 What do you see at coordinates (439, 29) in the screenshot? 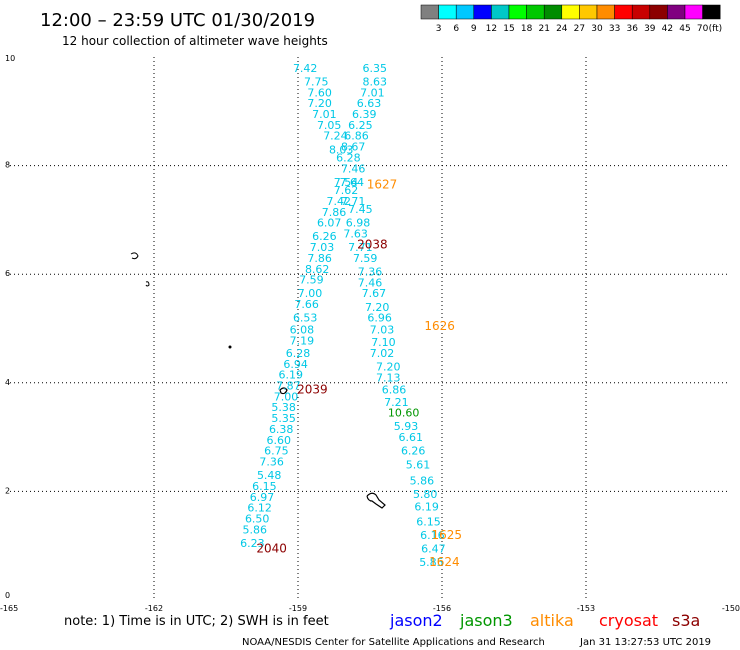
I see `colorbar-label: 3` at bounding box center [439, 29].